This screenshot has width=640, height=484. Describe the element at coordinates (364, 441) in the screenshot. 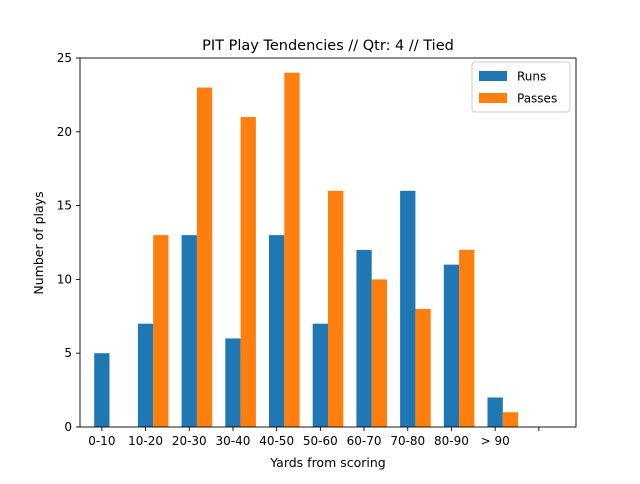

I see `x-tick-label: 60-70` at that location.